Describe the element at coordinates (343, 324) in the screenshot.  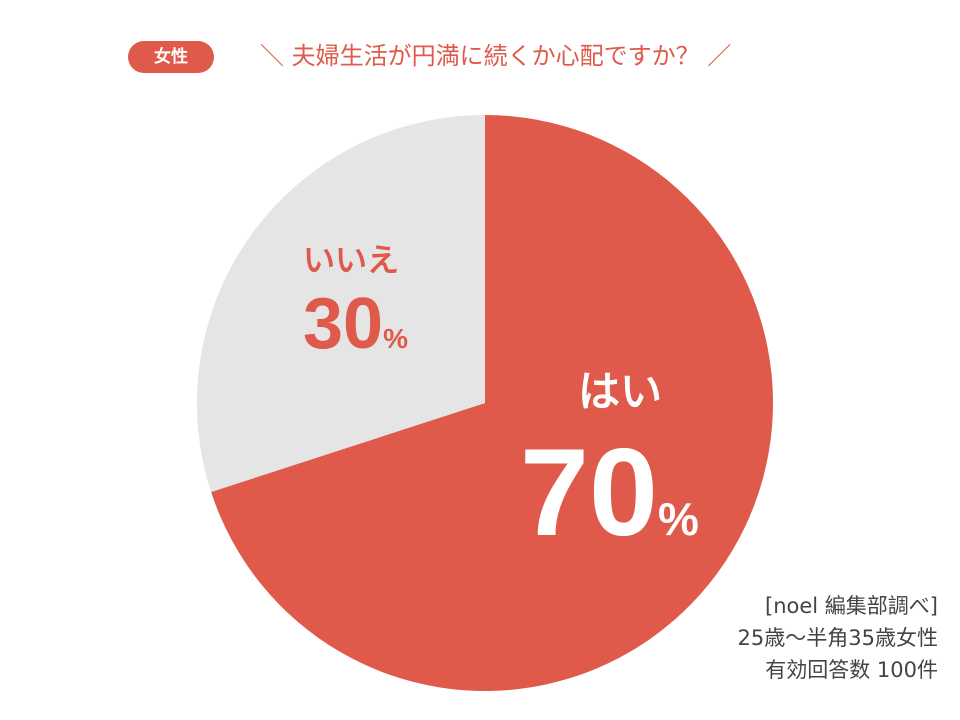
I see `slice-value-no-number: 30` at that location.